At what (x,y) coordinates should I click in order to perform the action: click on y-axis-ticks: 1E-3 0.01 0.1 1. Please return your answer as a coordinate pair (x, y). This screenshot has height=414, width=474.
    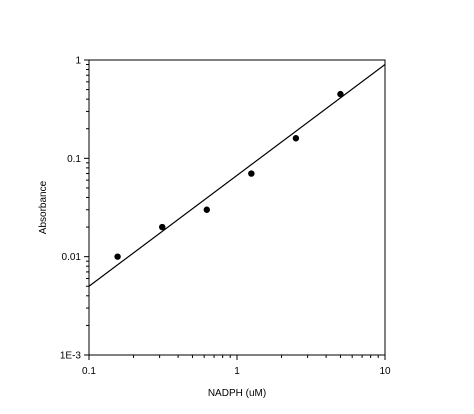
    Looking at the image, I should click on (74, 209).